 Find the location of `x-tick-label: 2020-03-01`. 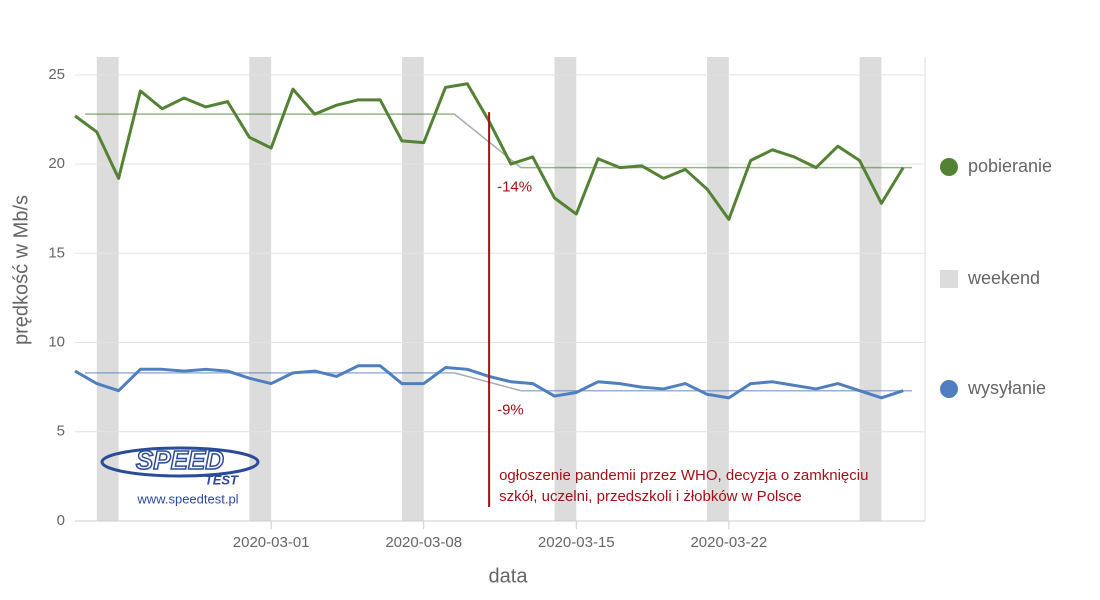

x-tick-label: 2020-03-01 is located at coordinates (271, 542).